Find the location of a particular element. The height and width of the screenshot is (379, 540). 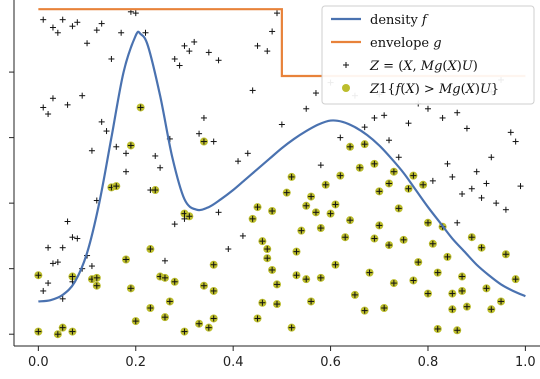

legend-accepted-marker is located at coordinates (346, 88).